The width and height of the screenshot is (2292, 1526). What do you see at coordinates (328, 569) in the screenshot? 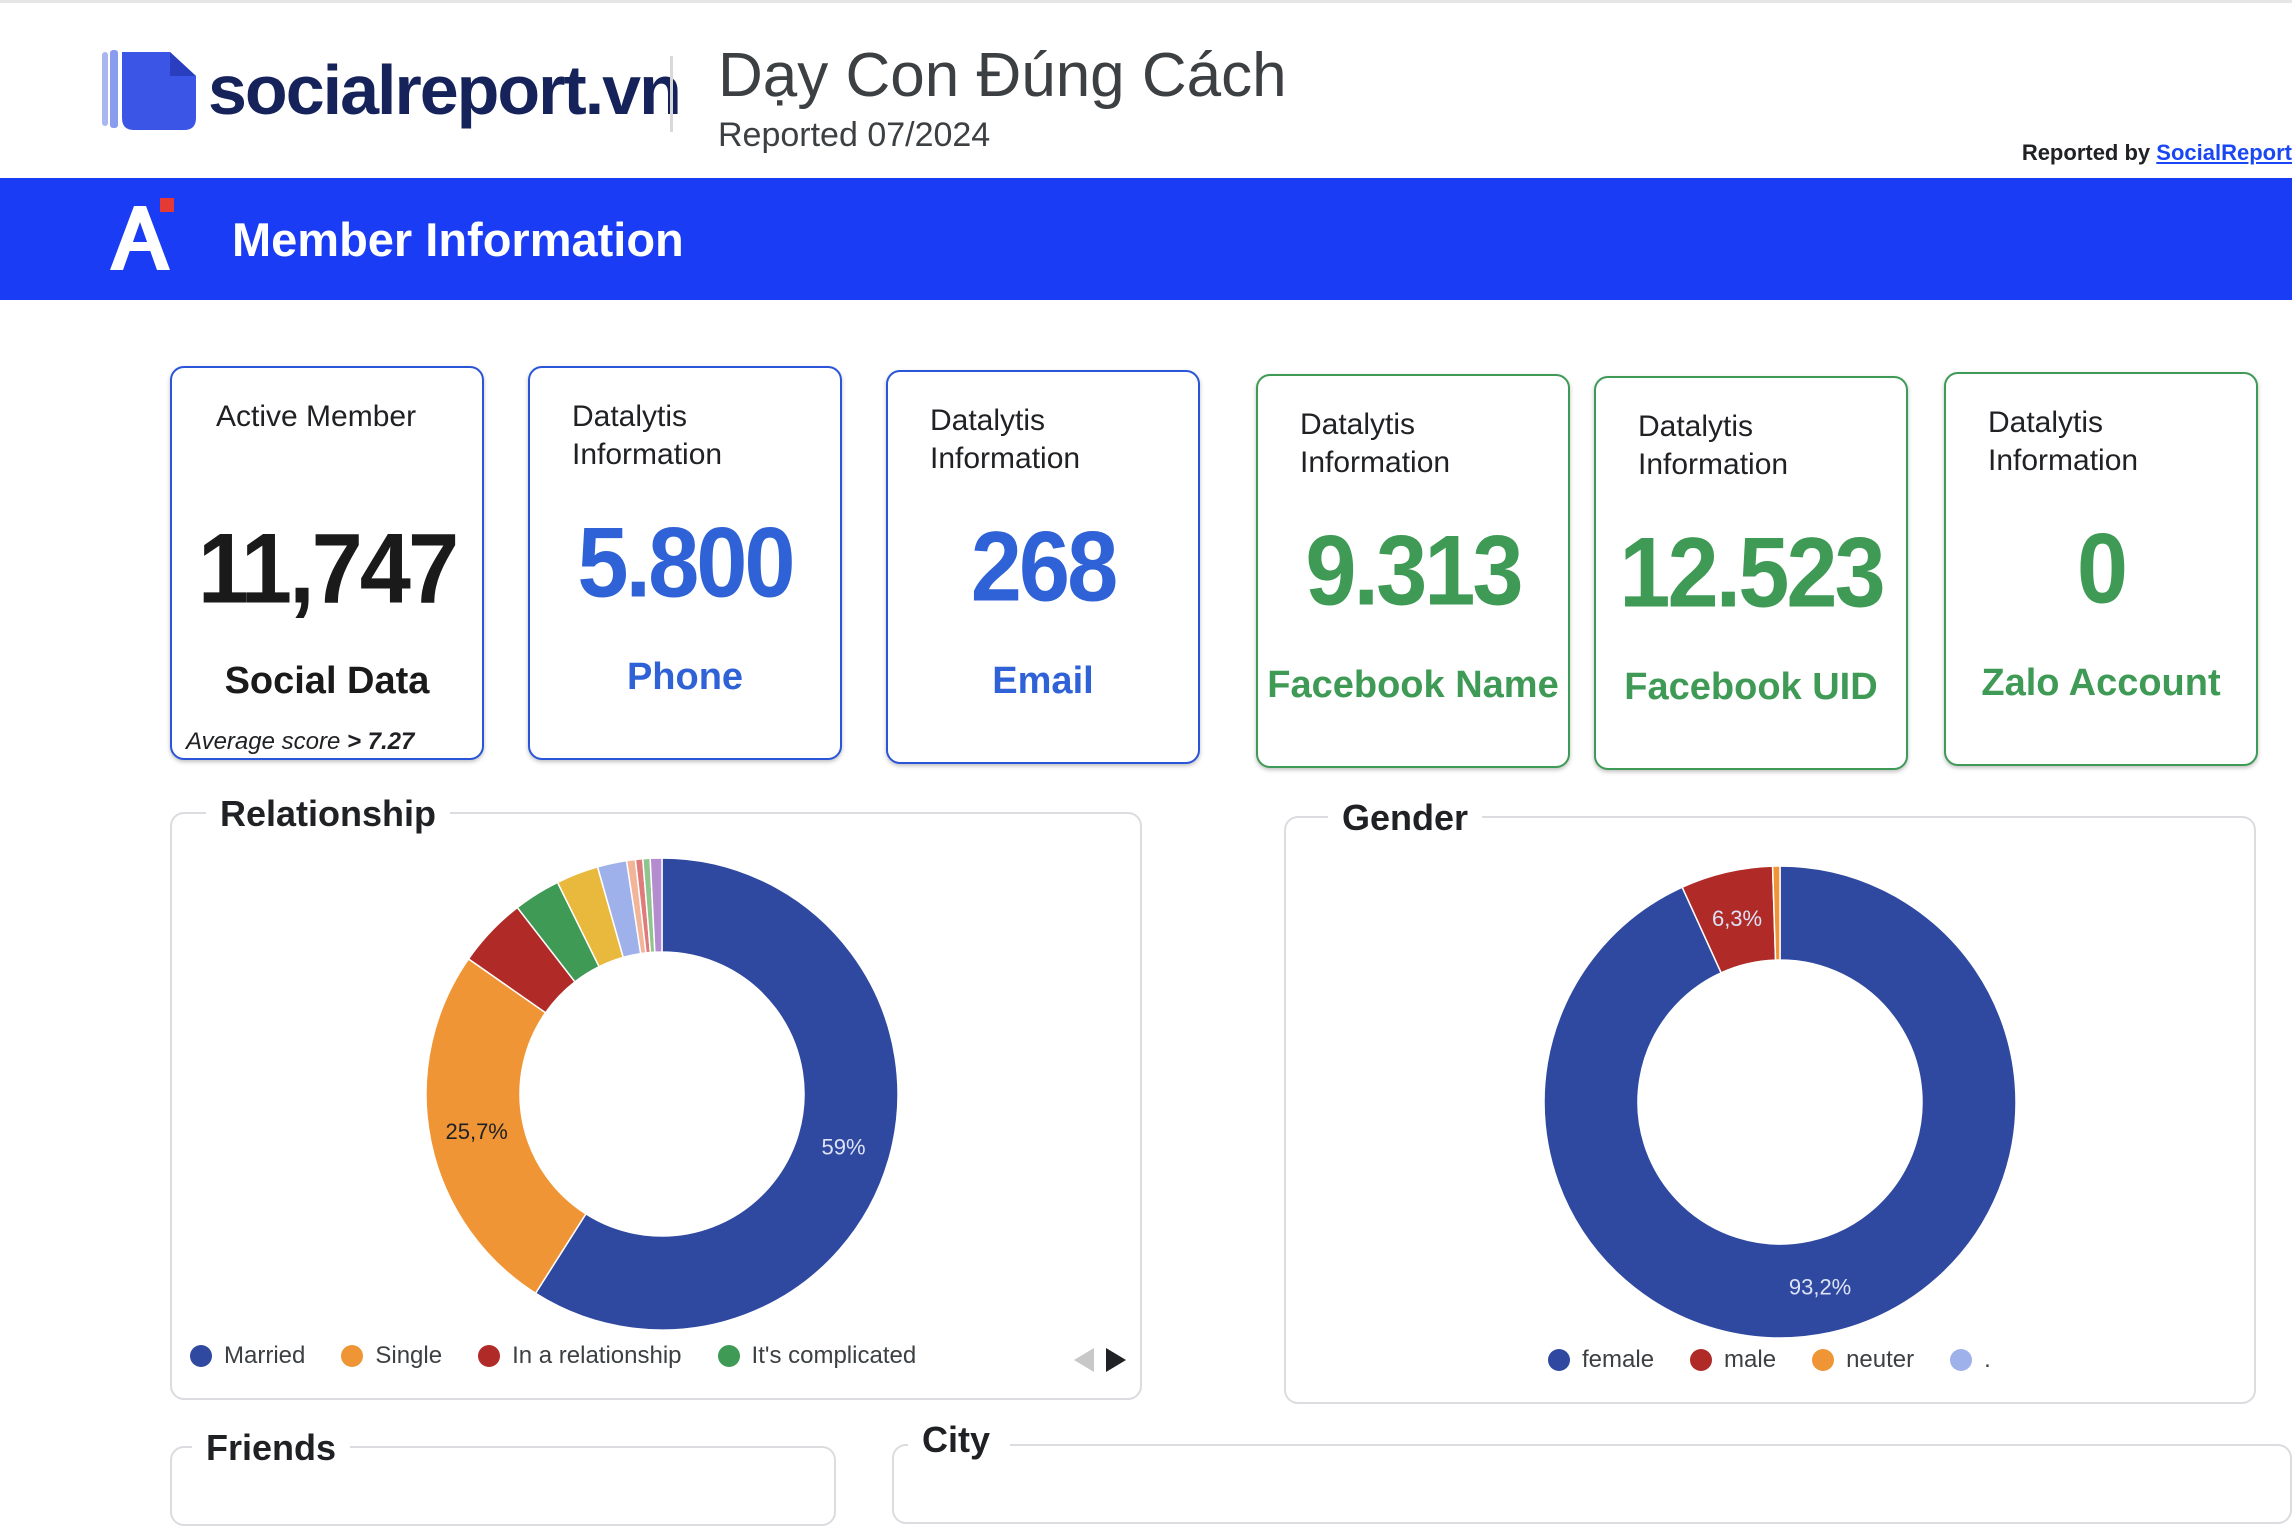
I see `card-value: 11,747` at bounding box center [328, 569].